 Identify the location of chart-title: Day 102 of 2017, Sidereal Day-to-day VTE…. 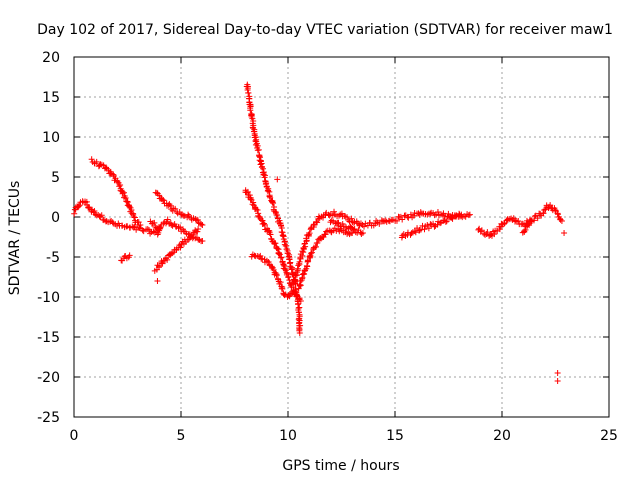
(325, 30).